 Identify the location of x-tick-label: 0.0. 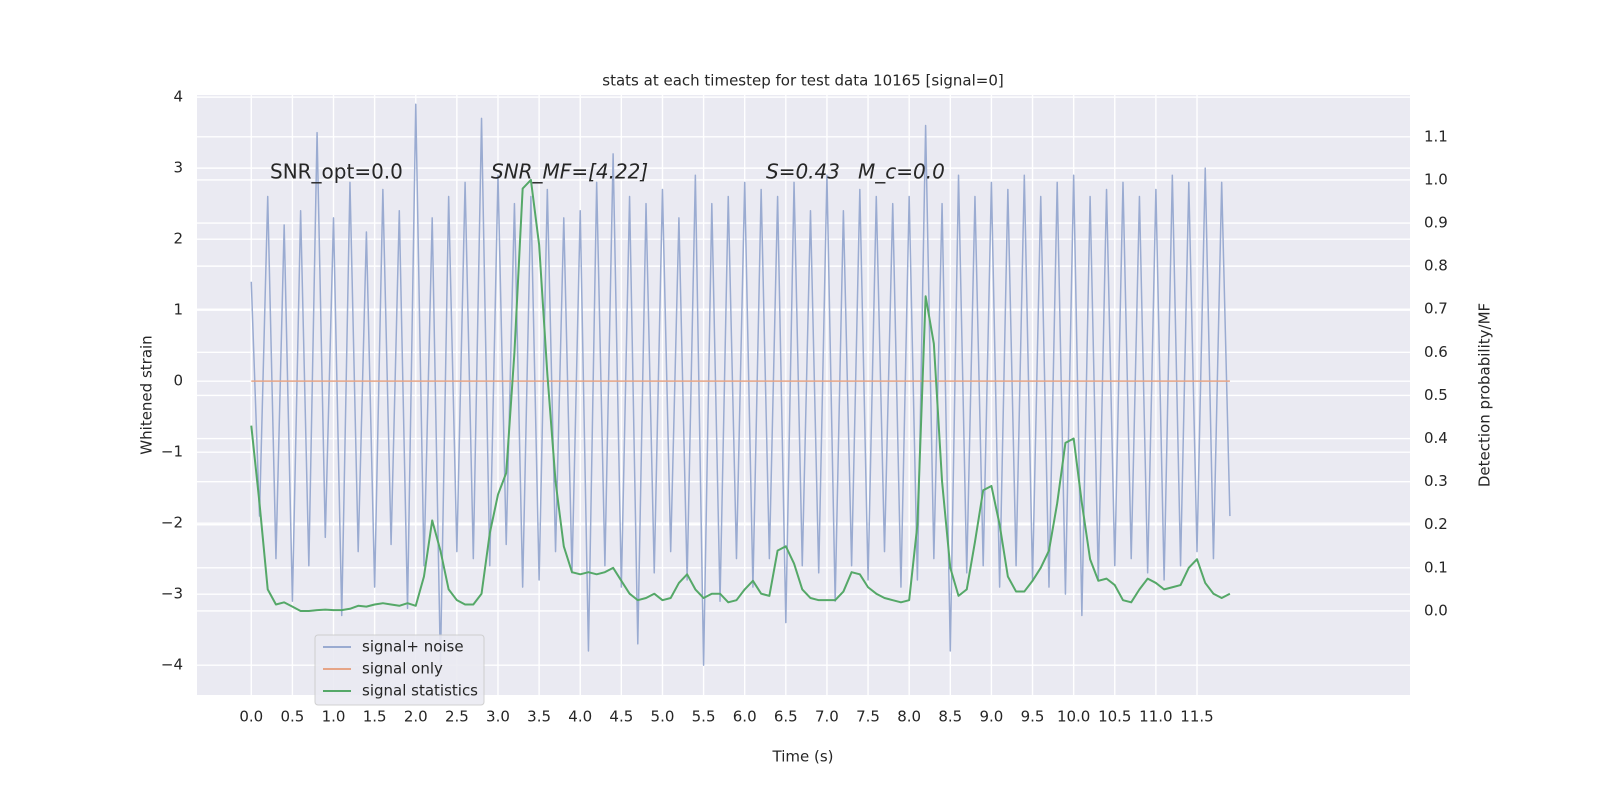
(251, 717).